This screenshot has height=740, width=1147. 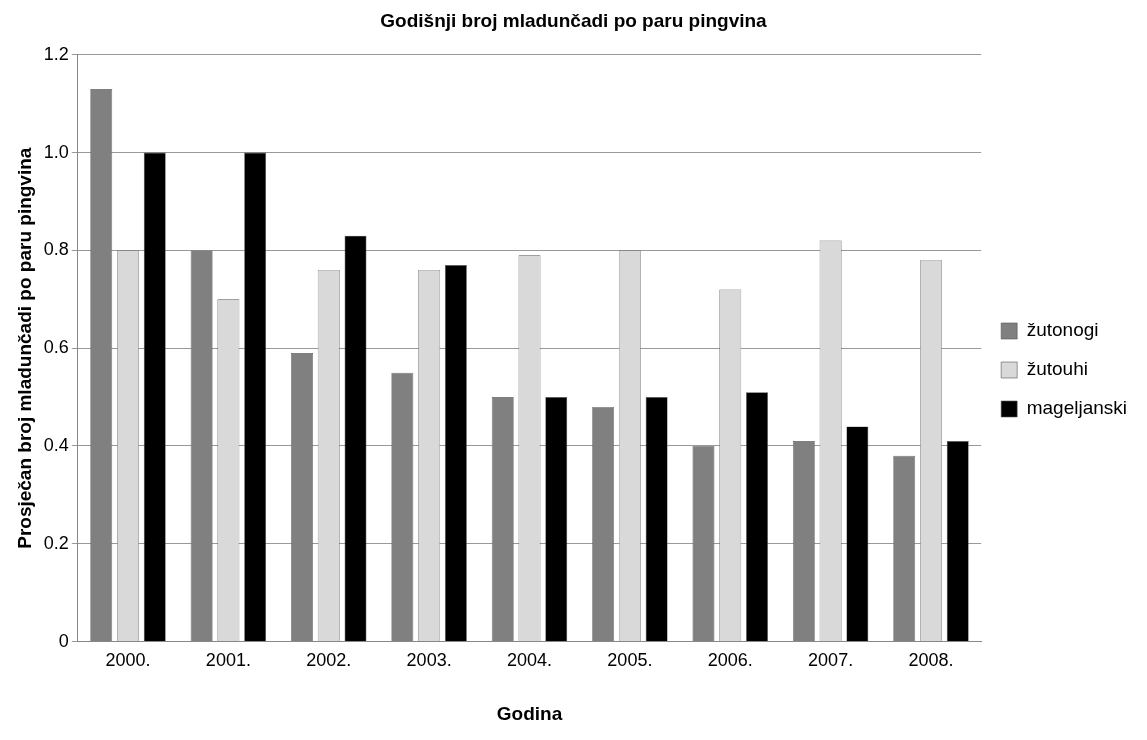 What do you see at coordinates (56, 347) in the screenshot?
I see `y-tick-label: 0.6` at bounding box center [56, 347].